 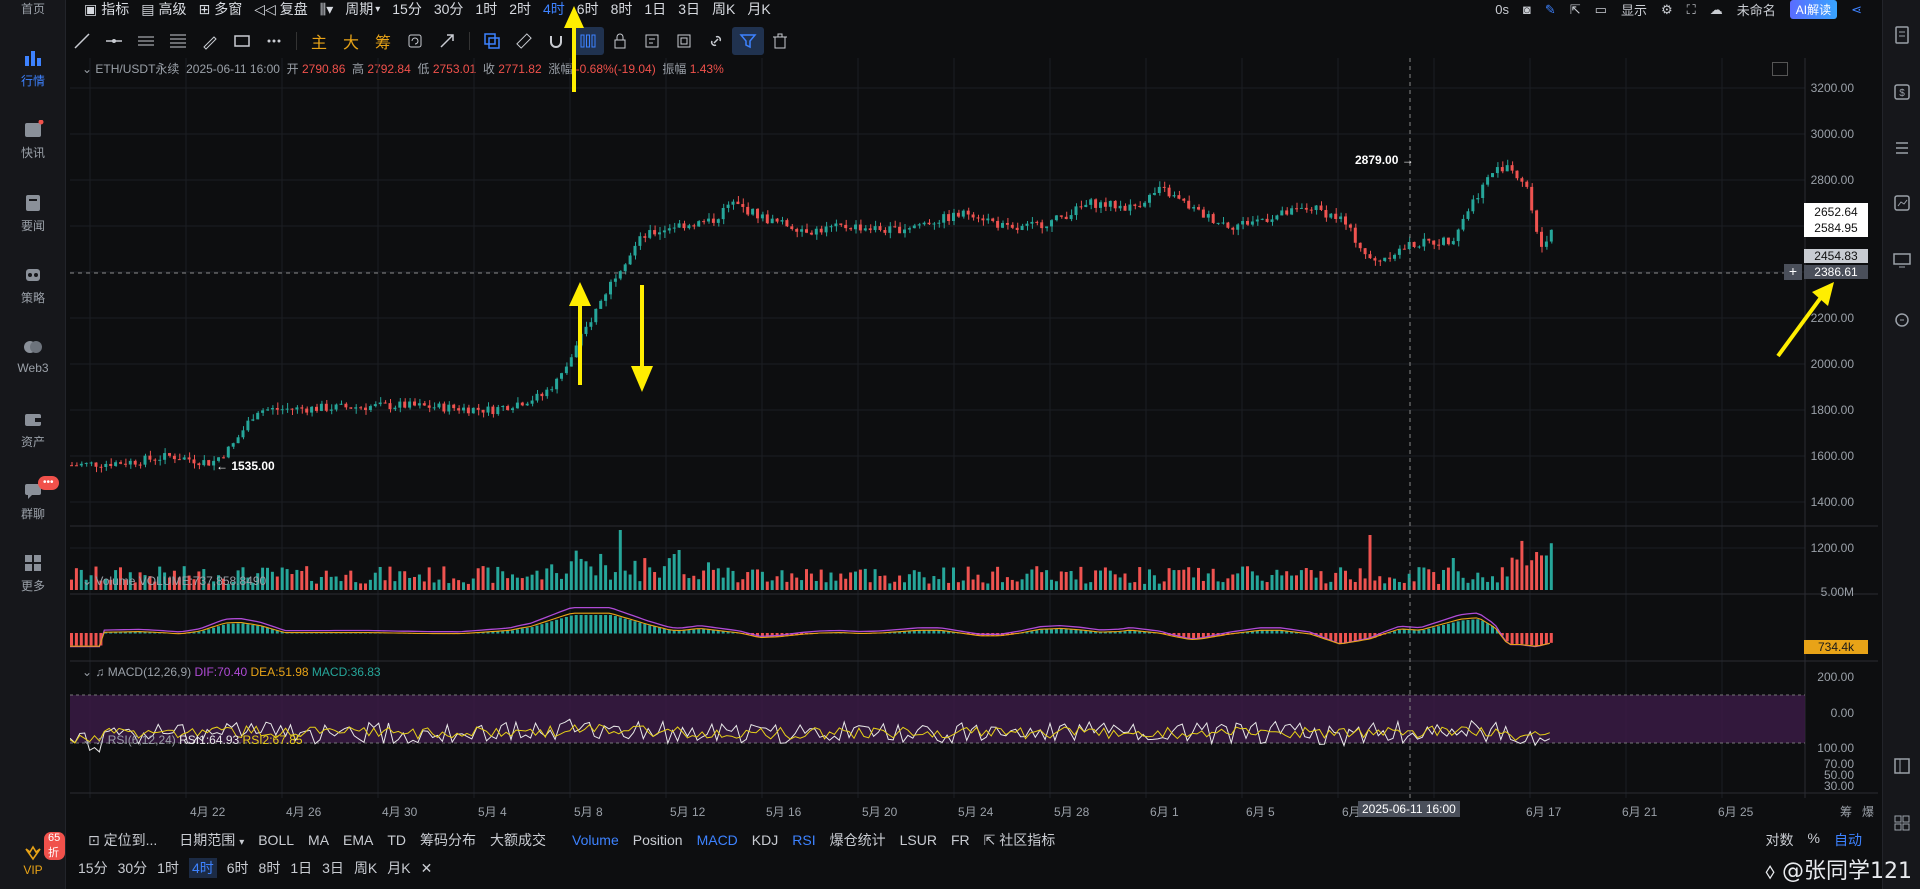 I want to click on pen-icon: ✎, so click(x=1550, y=9).